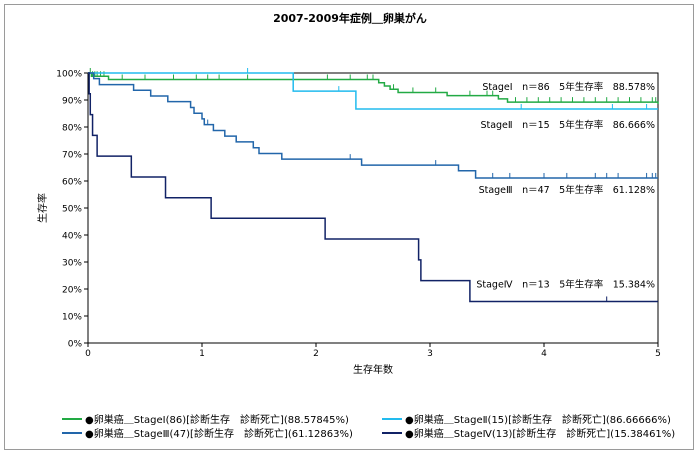 This screenshot has height=456, width=700. Describe the element at coordinates (72, 129) in the screenshot. I see `y-tick-label: 80%` at that location.